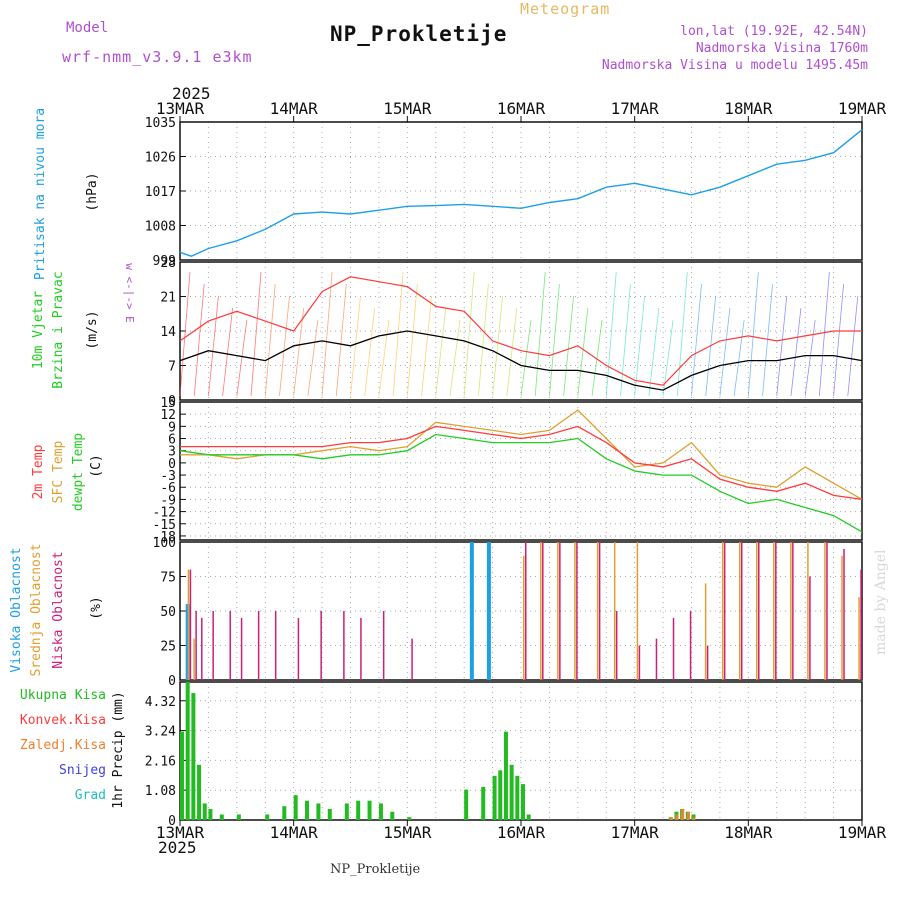  What do you see at coordinates (635, 108) in the screenshot?
I see `x-tick-label-top: 17MAR` at bounding box center [635, 108].